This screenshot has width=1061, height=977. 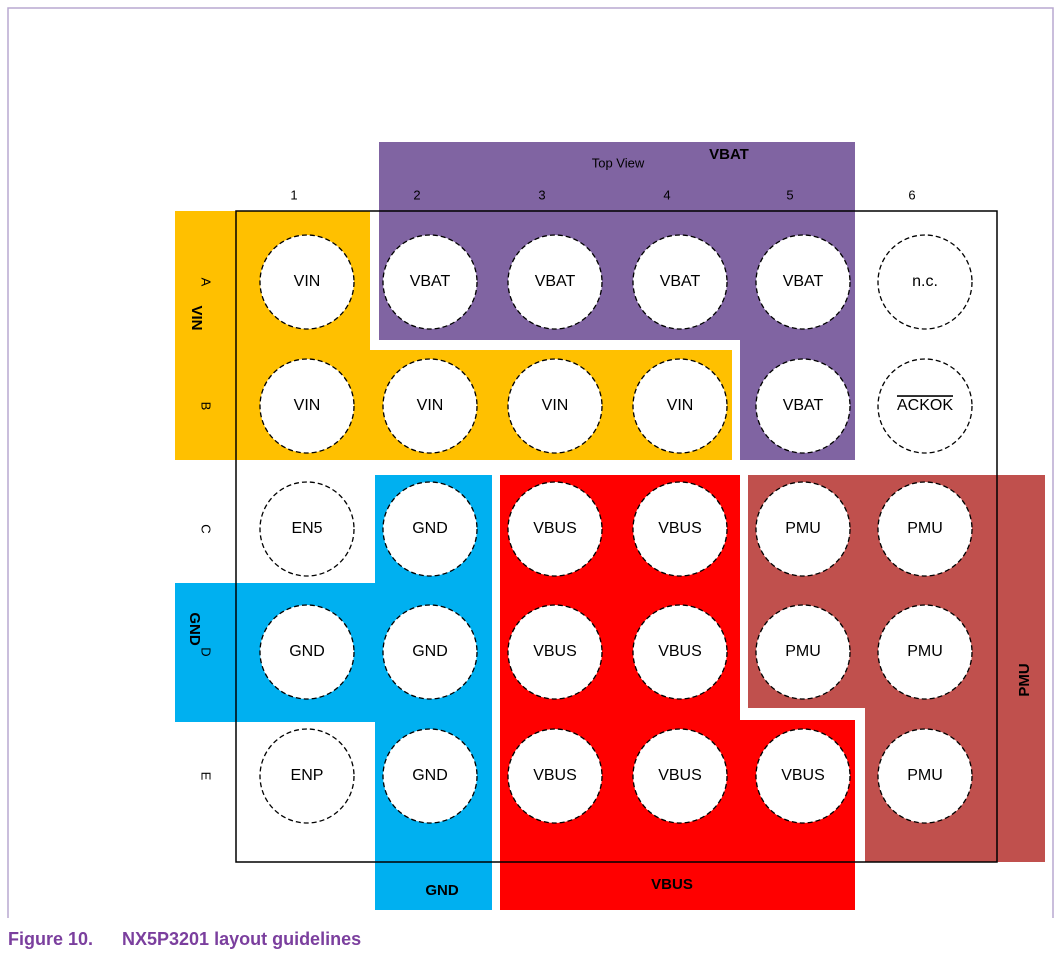 I want to click on column-label: 4, so click(x=666, y=194).